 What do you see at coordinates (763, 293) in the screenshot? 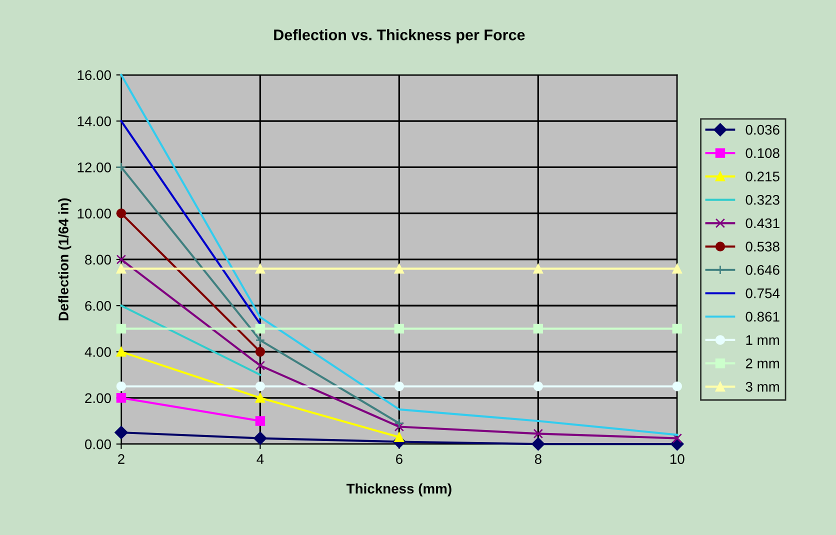
I see `legend-label: 0.754` at bounding box center [763, 293].